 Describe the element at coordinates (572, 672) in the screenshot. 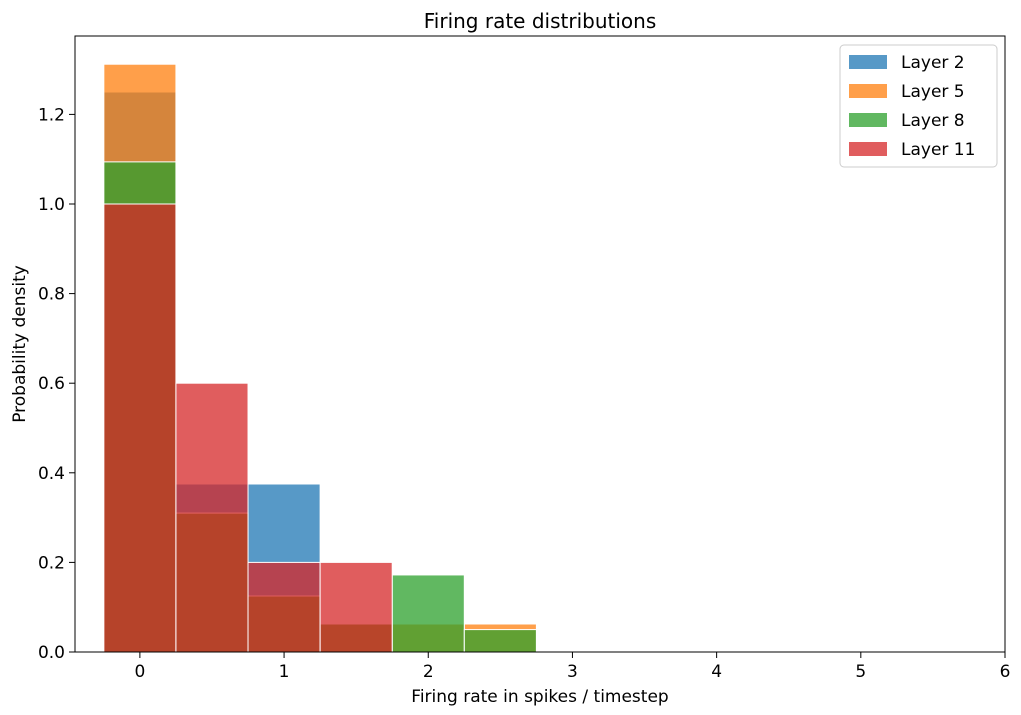

I see `x-tick-label: 3` at that location.